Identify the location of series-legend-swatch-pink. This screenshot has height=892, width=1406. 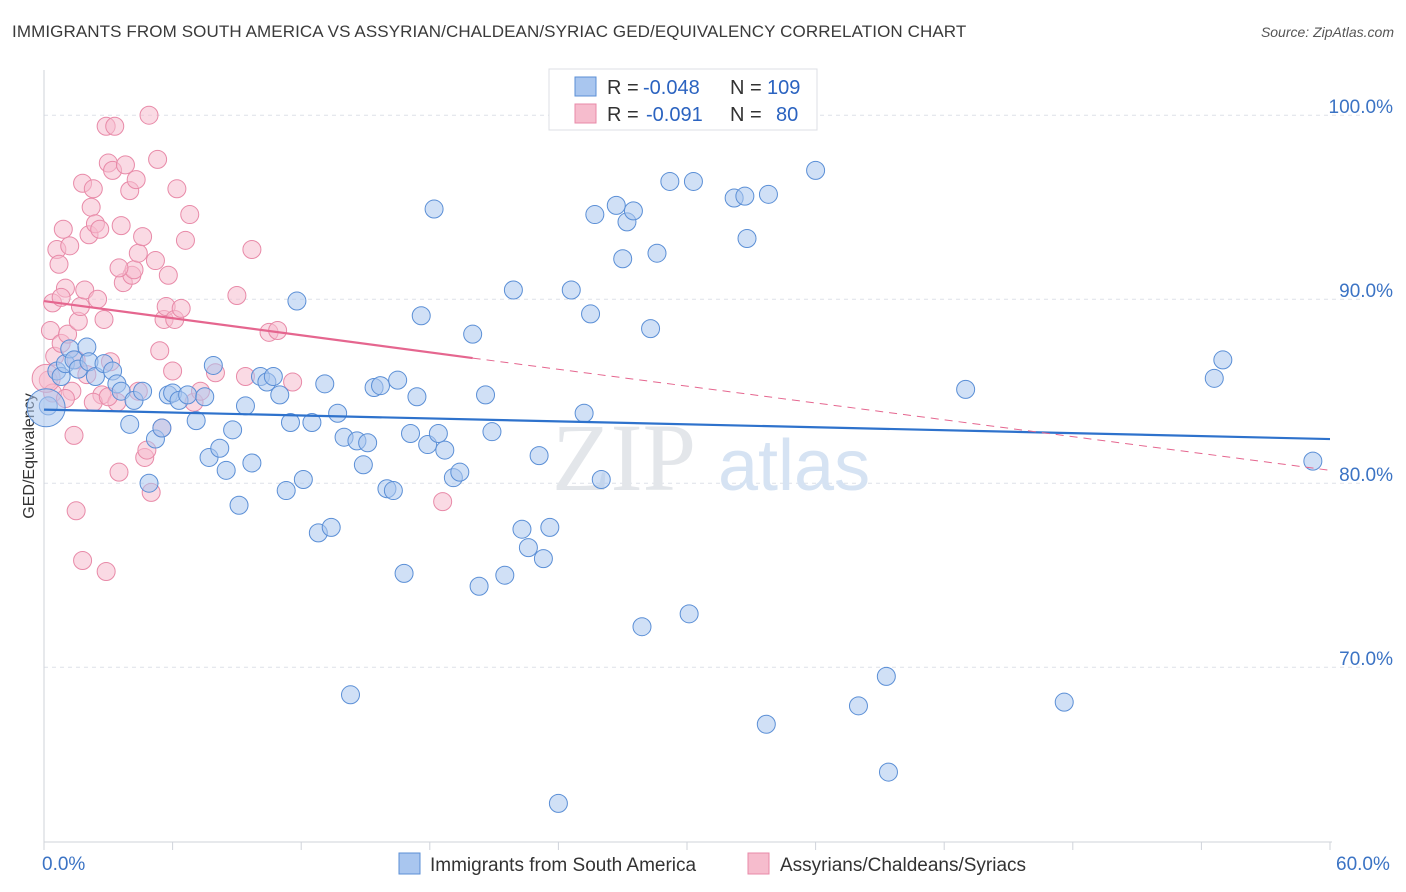
(758, 863).